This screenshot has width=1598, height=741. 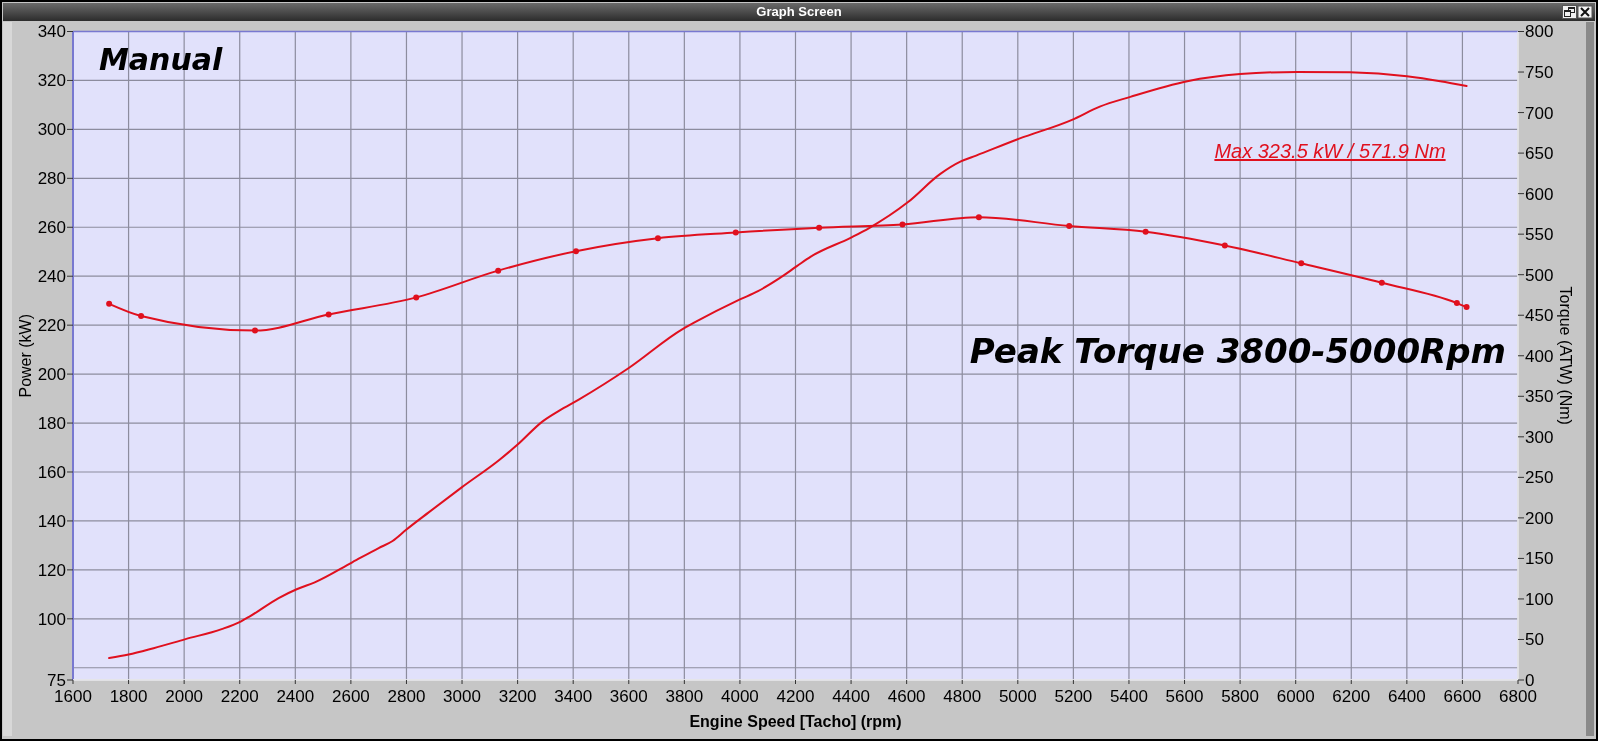 What do you see at coordinates (1539, 518) in the screenshot?
I see `y2-tick-label: 200` at bounding box center [1539, 518].